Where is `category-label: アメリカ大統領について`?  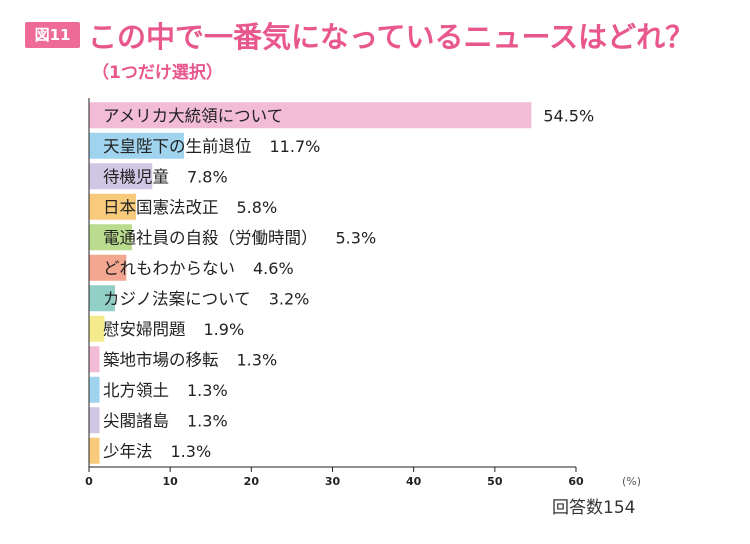
category-label: アメリカ大統領について is located at coordinates (193, 115).